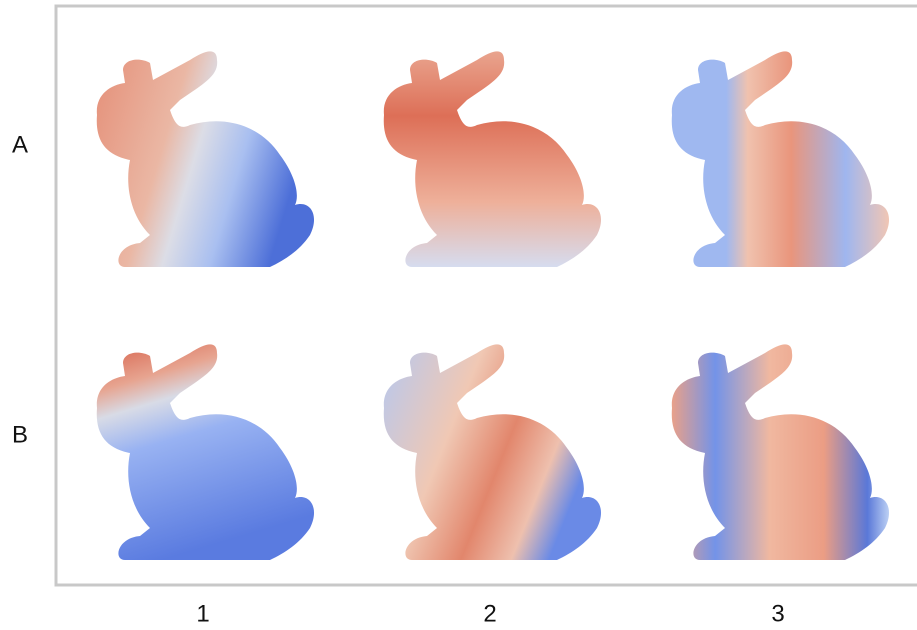  I want to click on column-label: 2, so click(489, 613).